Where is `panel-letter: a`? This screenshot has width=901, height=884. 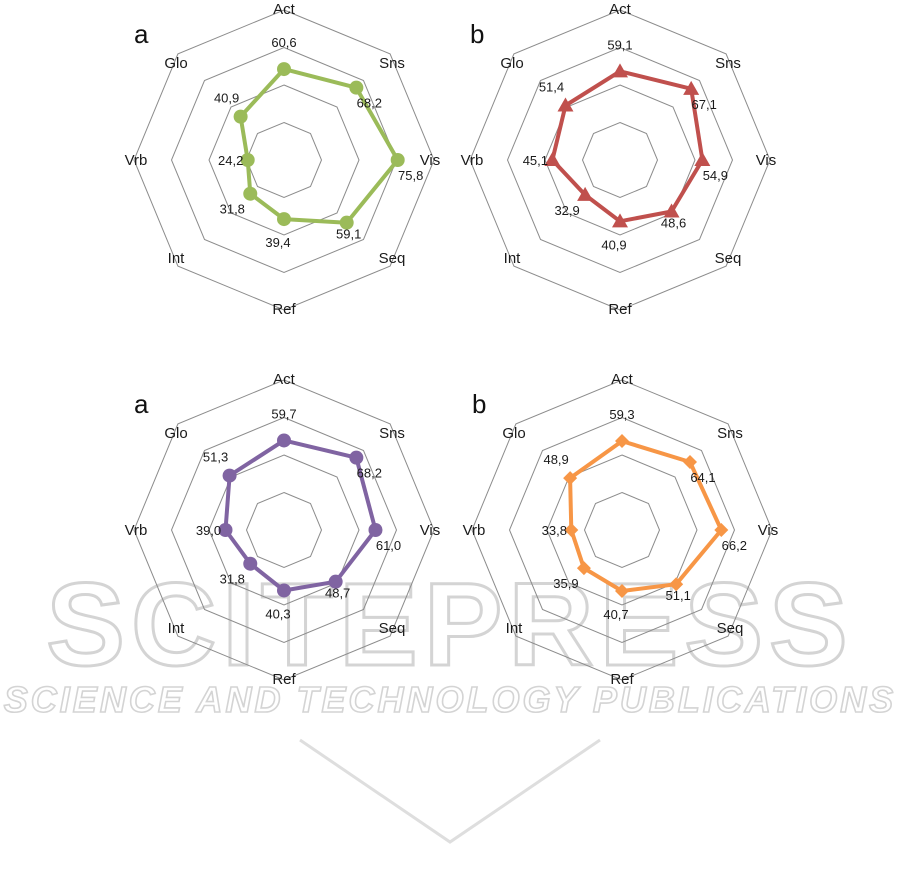 panel-letter: a is located at coordinates (141, 404).